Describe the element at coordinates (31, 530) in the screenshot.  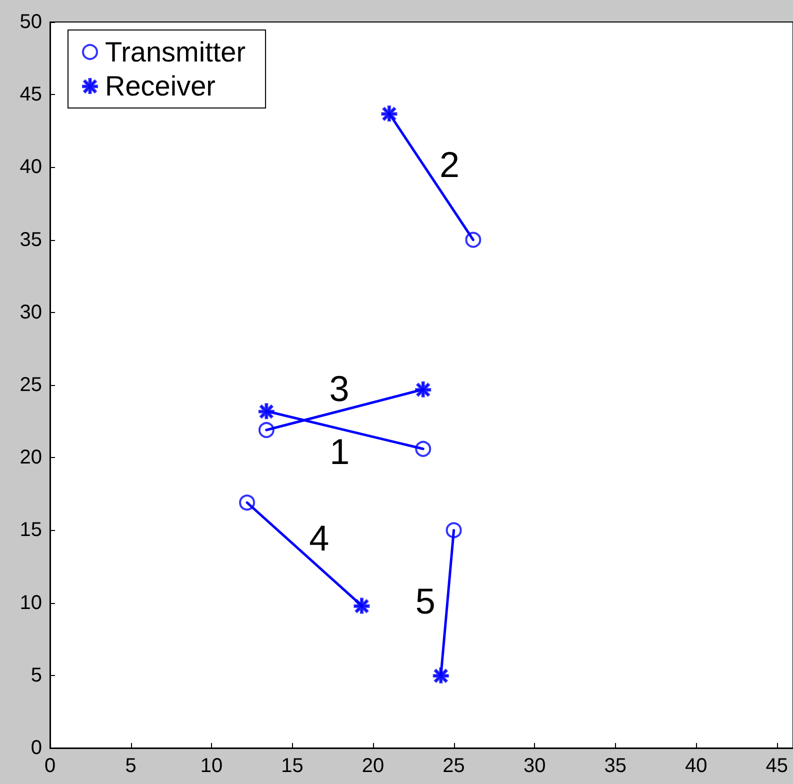
I see `y-tick-label: 15` at that location.